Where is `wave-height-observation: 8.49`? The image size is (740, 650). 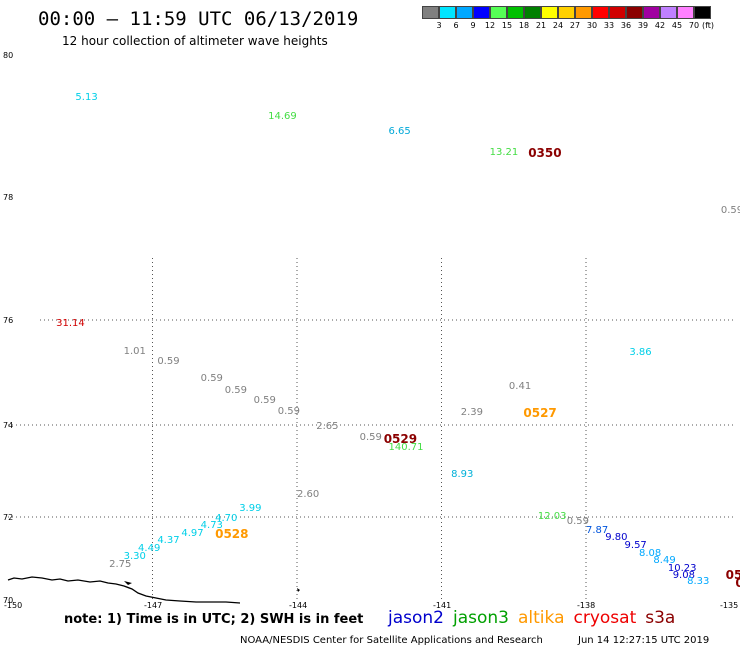 wave-height-observation: 8.49 is located at coordinates (664, 561).